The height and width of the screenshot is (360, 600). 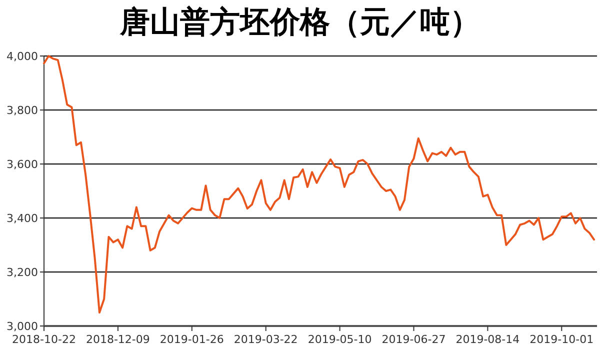 I want to click on chart-title: 唐山普方坯价格（元／吨）, so click(x=299, y=22).